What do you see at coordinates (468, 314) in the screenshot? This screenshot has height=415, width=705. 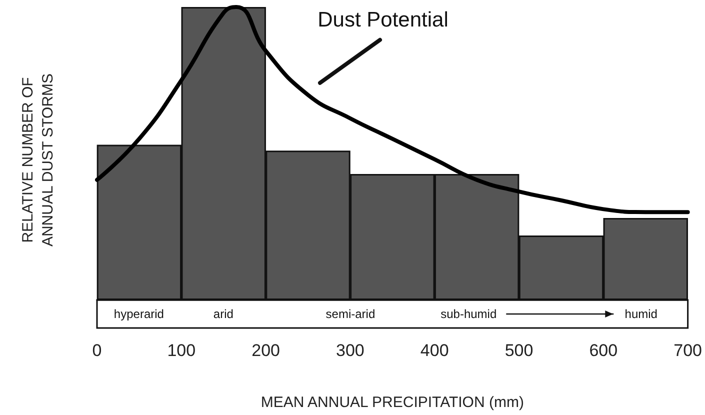 I see `text: sub-humid` at bounding box center [468, 314].